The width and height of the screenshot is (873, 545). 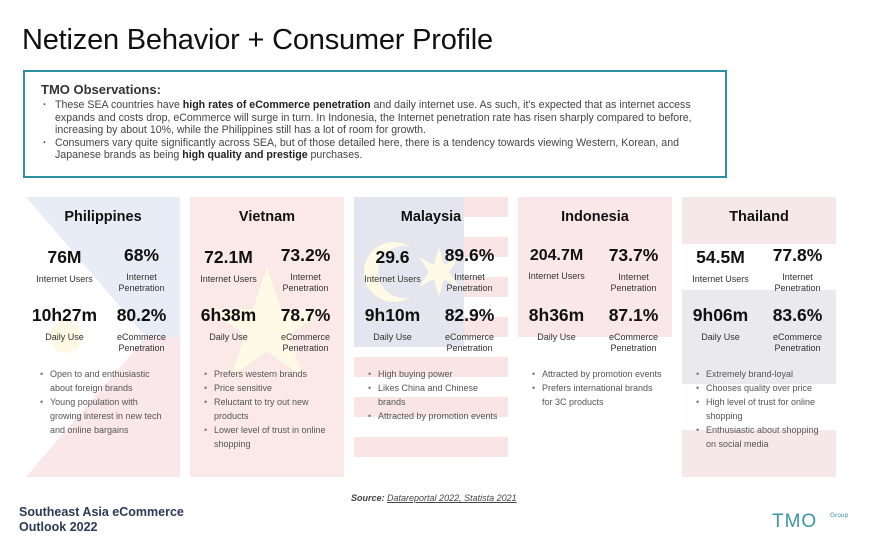 What do you see at coordinates (797, 269) in the screenshot?
I see `internet-penetration-stat: 77.8% Internet Penetration` at bounding box center [797, 269].